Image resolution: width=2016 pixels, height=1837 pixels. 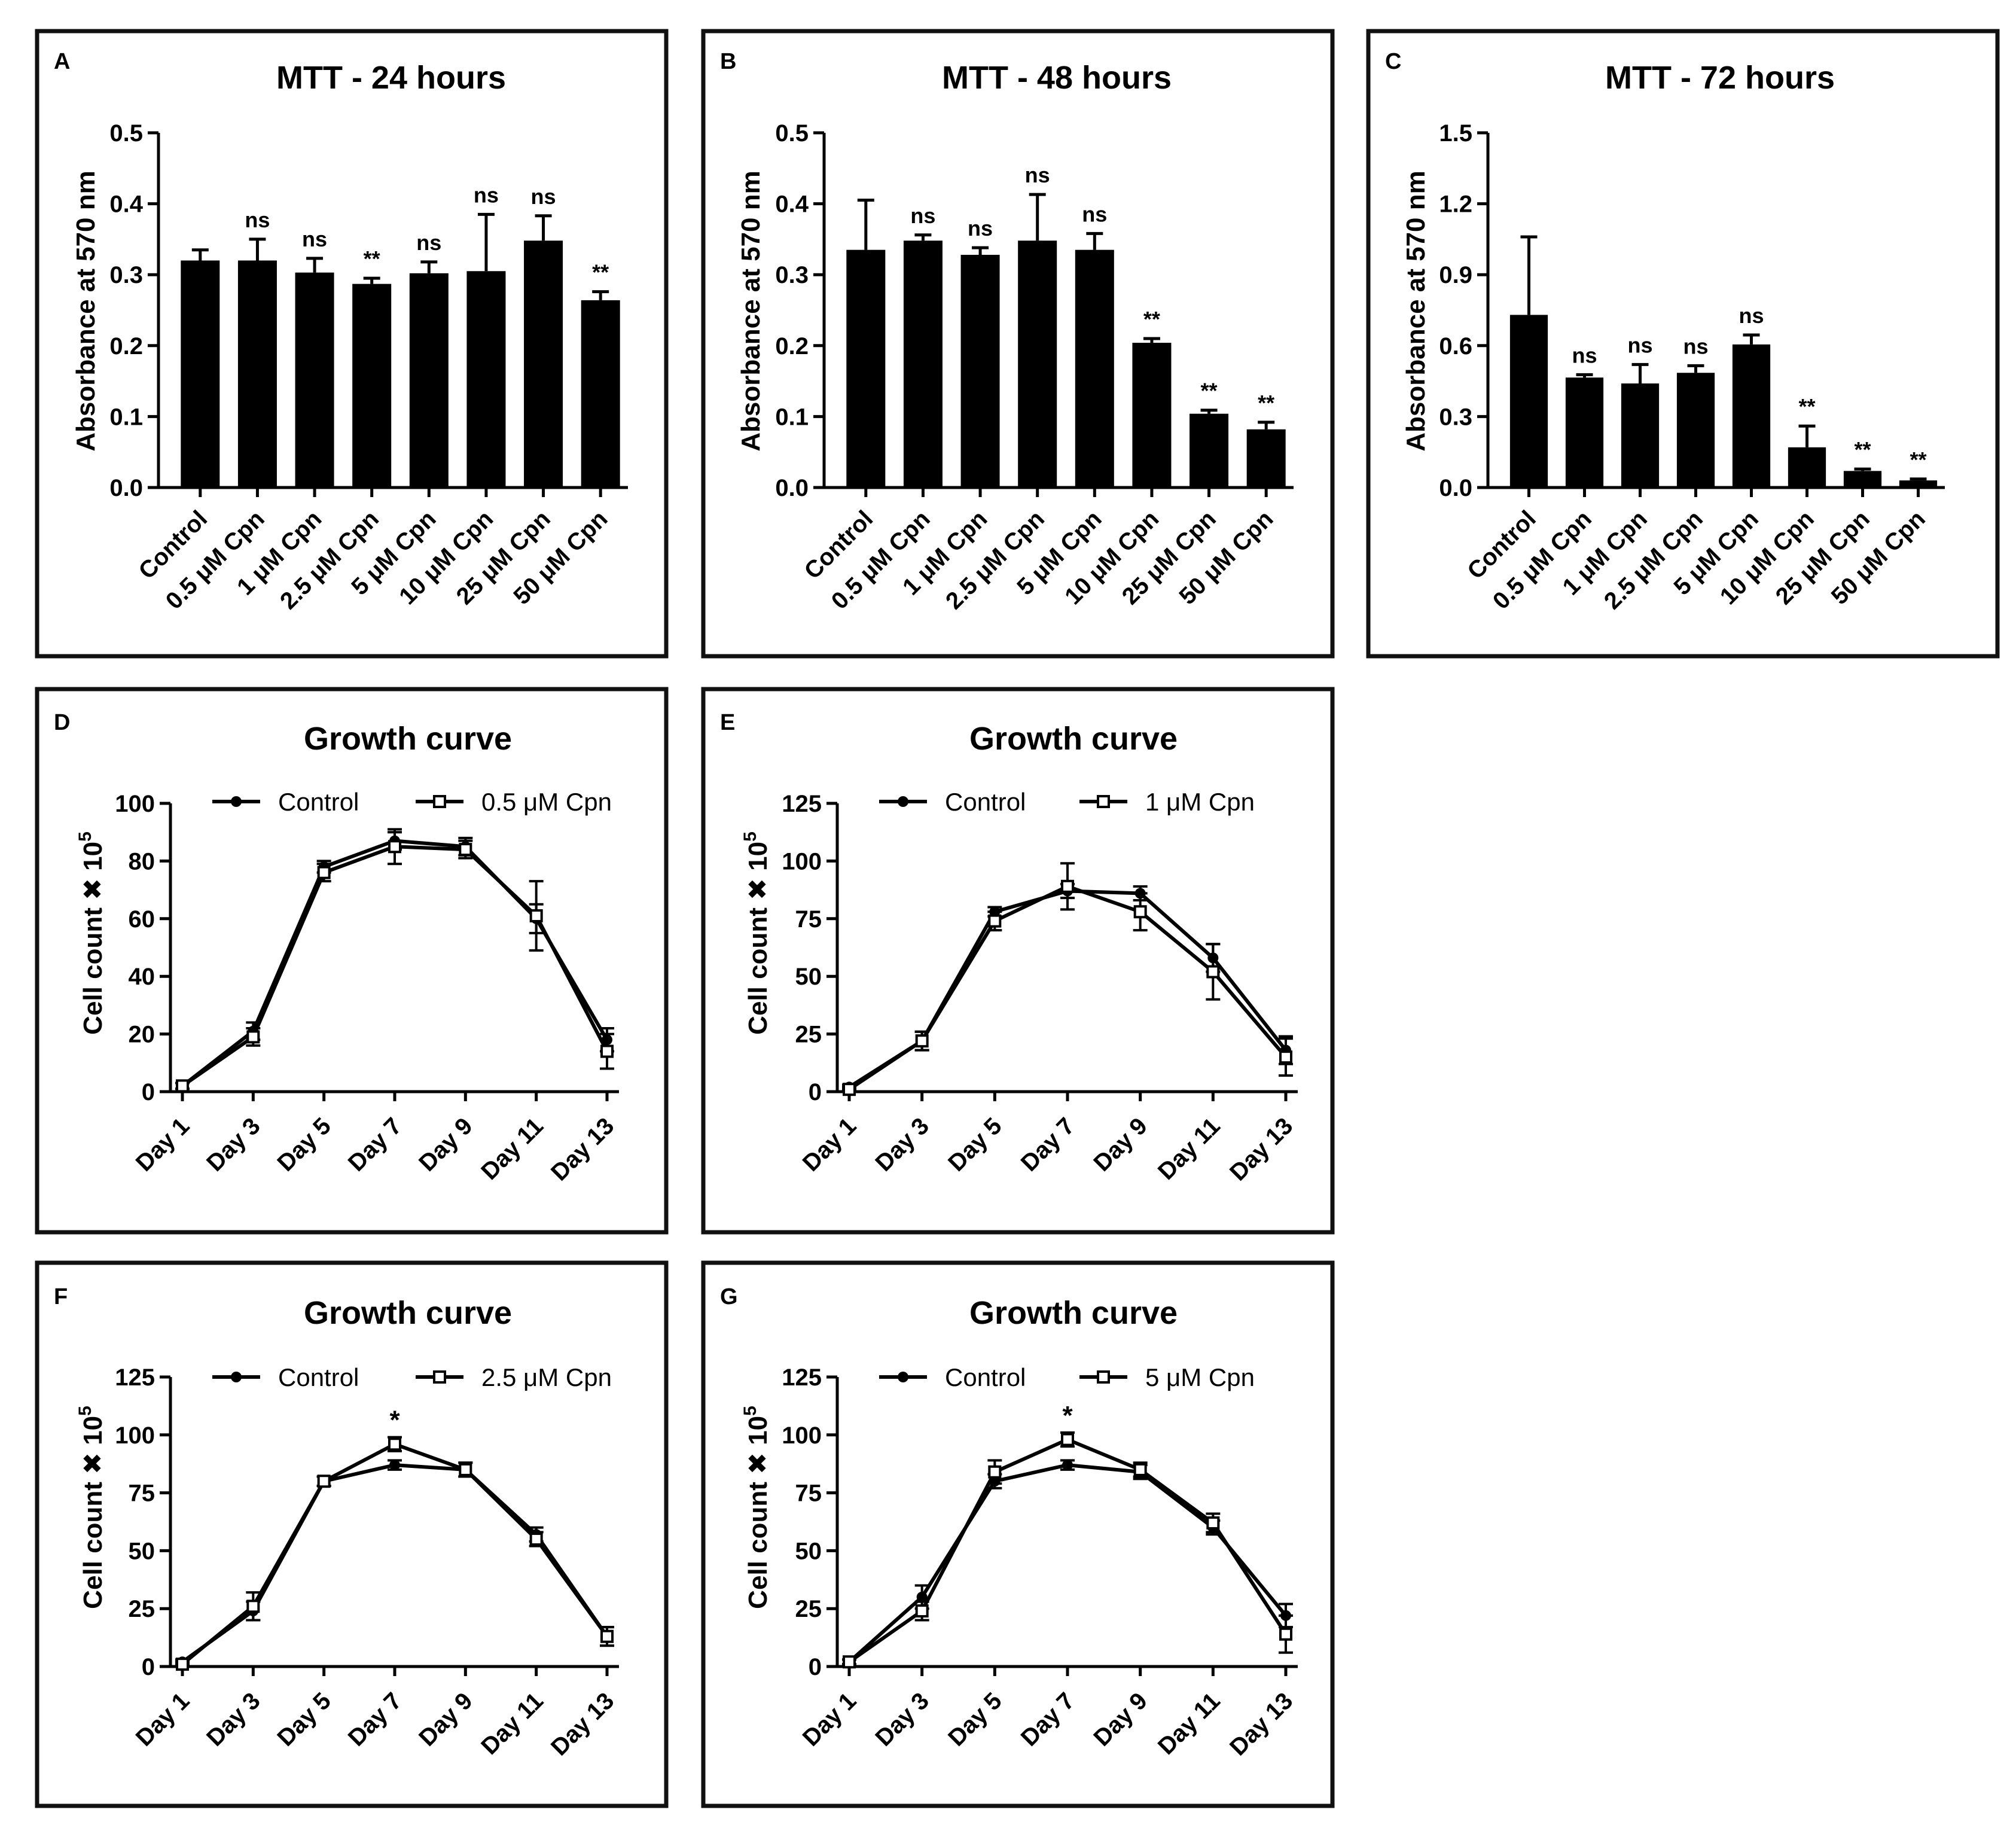 What do you see at coordinates (1416, 311) in the screenshot?
I see `y-axis-label: Absorbance at 570 nm` at bounding box center [1416, 311].